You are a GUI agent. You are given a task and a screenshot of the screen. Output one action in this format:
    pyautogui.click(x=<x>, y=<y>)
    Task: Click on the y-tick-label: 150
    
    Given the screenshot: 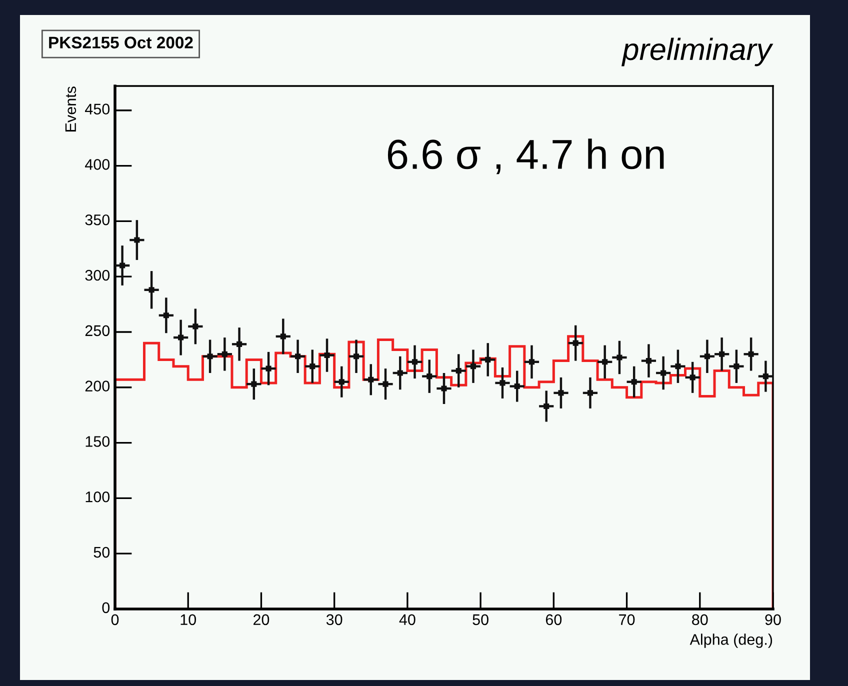 What is the action you would take?
    pyautogui.click(x=98, y=441)
    